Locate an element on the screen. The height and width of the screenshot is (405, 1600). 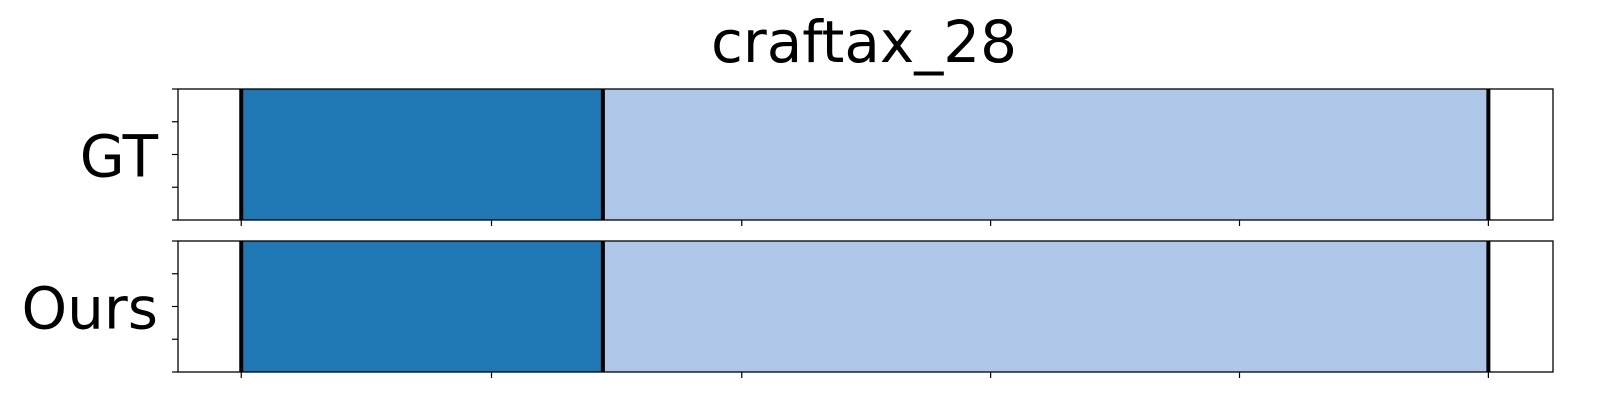
chart-title: craftax_28 is located at coordinates (864, 42).